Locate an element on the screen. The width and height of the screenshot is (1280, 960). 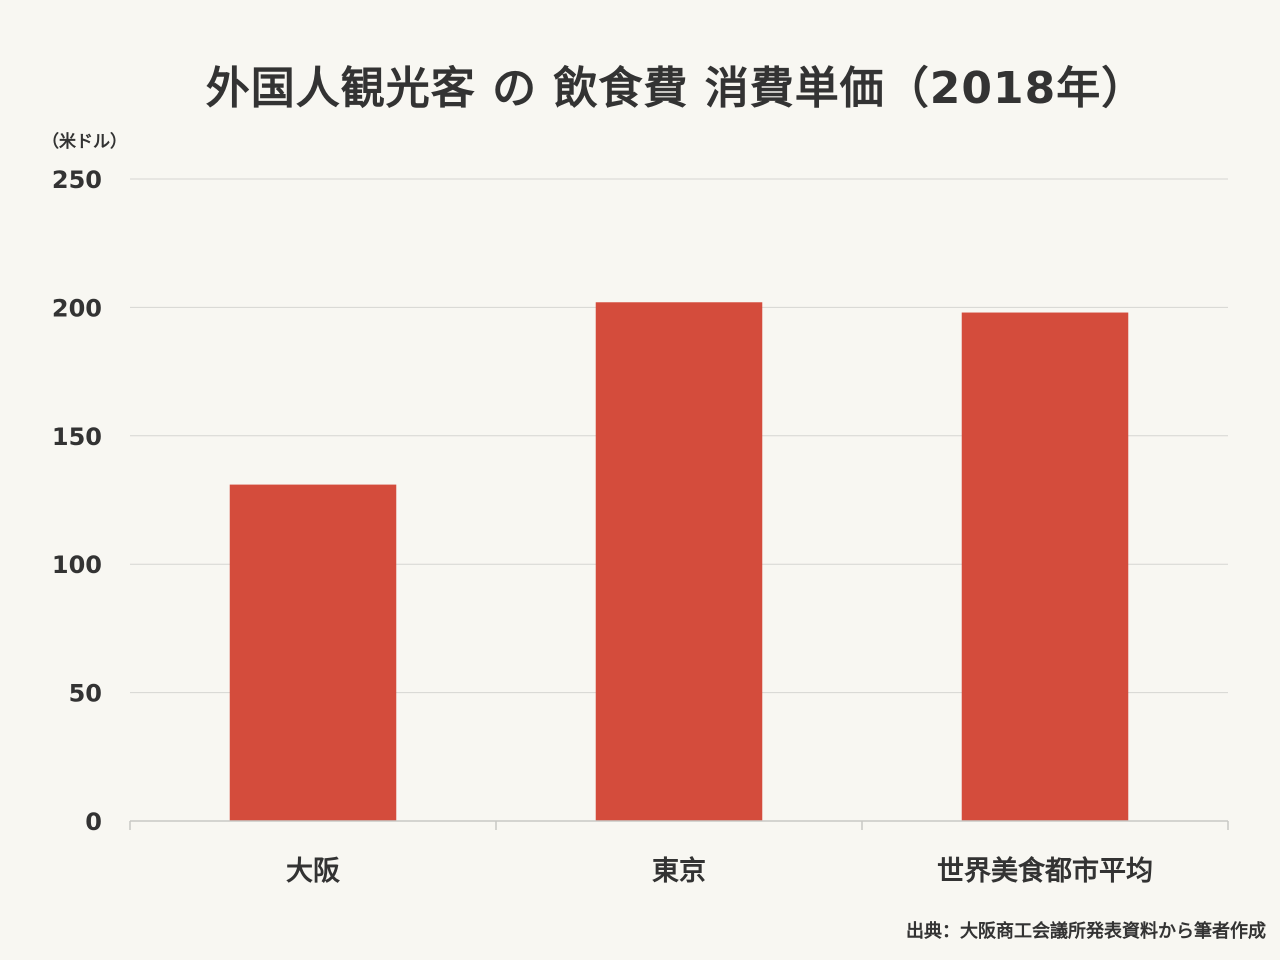
x-tick-label-1: 東京 is located at coordinates (679, 871).